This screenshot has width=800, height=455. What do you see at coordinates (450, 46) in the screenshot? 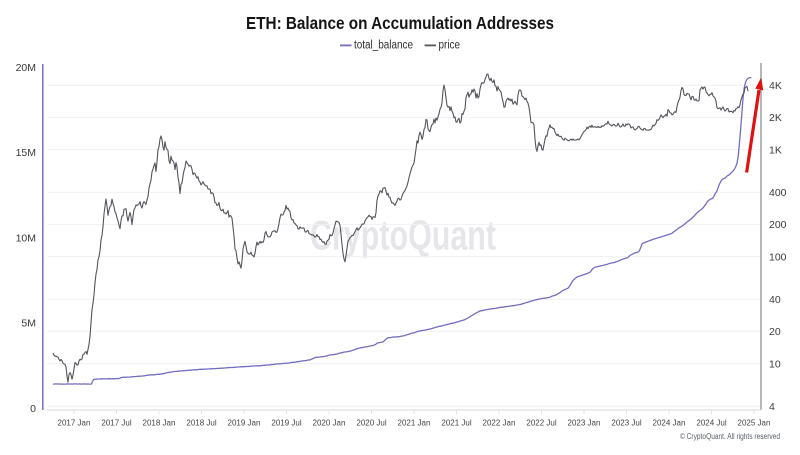
I see `svg-text: price` at bounding box center [450, 46].